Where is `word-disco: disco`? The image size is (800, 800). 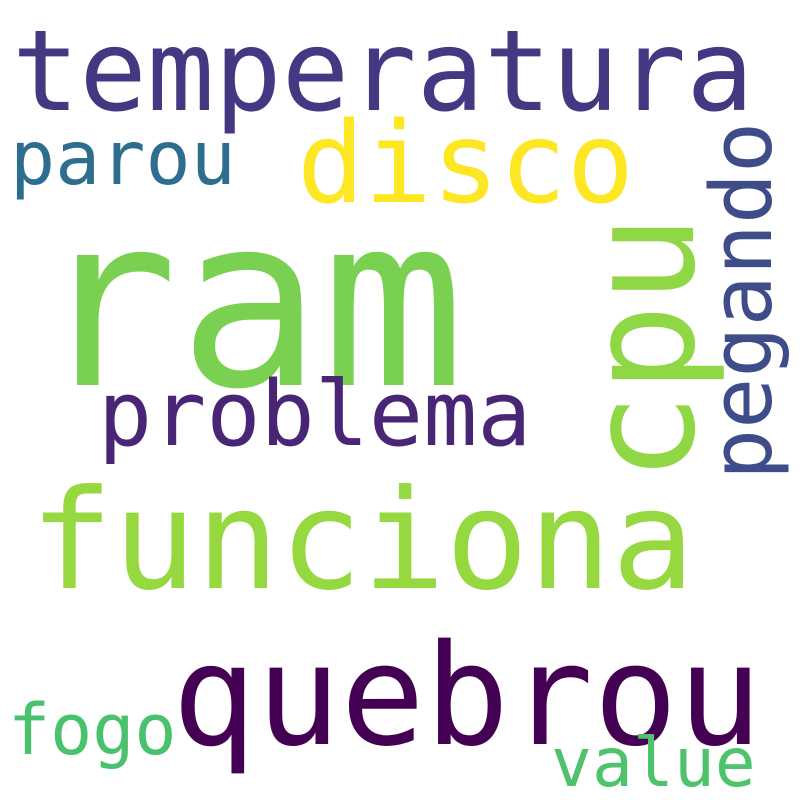 word-disco: disco is located at coordinates (466, 164).